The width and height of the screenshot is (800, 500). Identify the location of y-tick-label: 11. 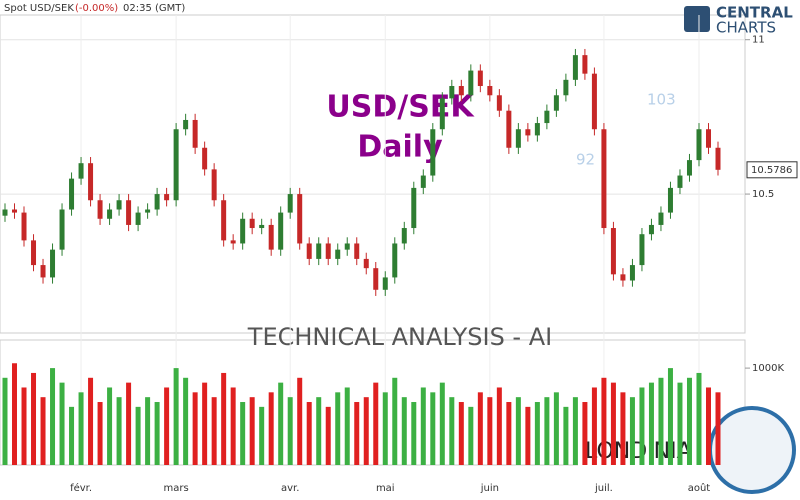
(758, 40).